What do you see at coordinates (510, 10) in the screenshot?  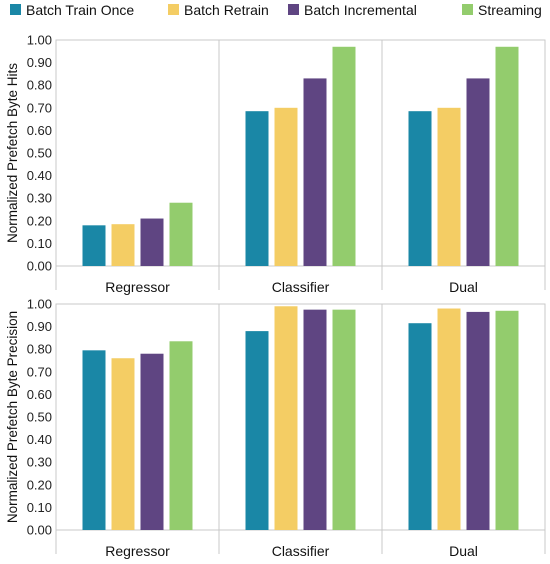 I see `legend-label: Streaming` at bounding box center [510, 10].